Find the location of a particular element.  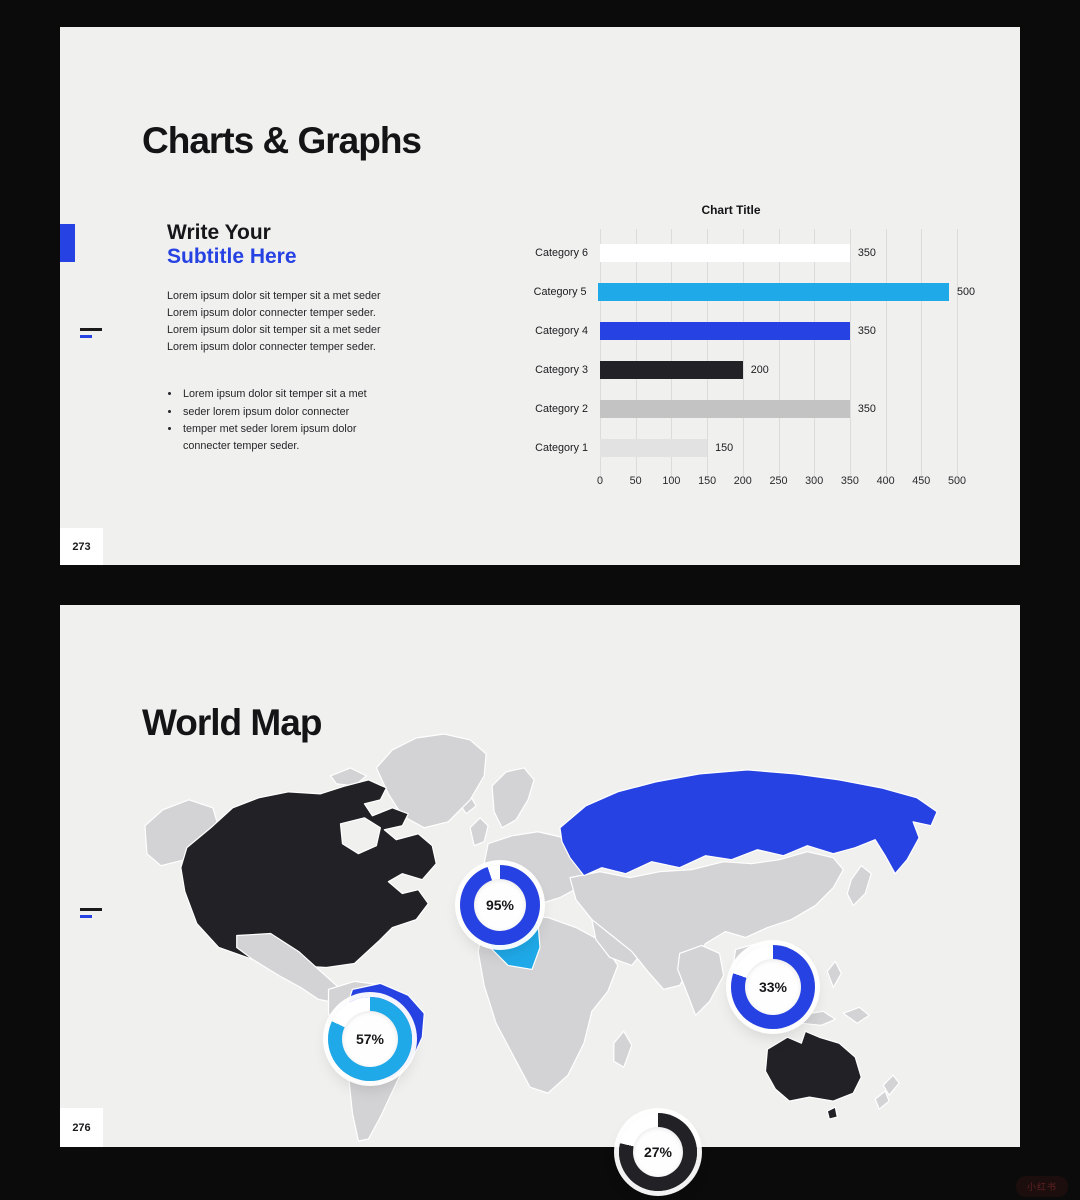

x-tick-label: 200 is located at coordinates (742, 481).